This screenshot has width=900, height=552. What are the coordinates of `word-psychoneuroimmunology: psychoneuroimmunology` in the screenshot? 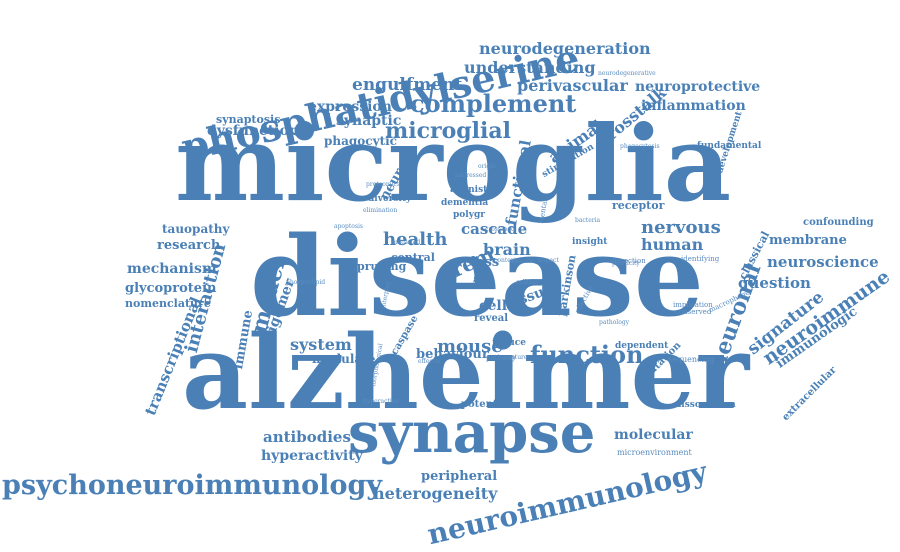 It's located at (192, 485).